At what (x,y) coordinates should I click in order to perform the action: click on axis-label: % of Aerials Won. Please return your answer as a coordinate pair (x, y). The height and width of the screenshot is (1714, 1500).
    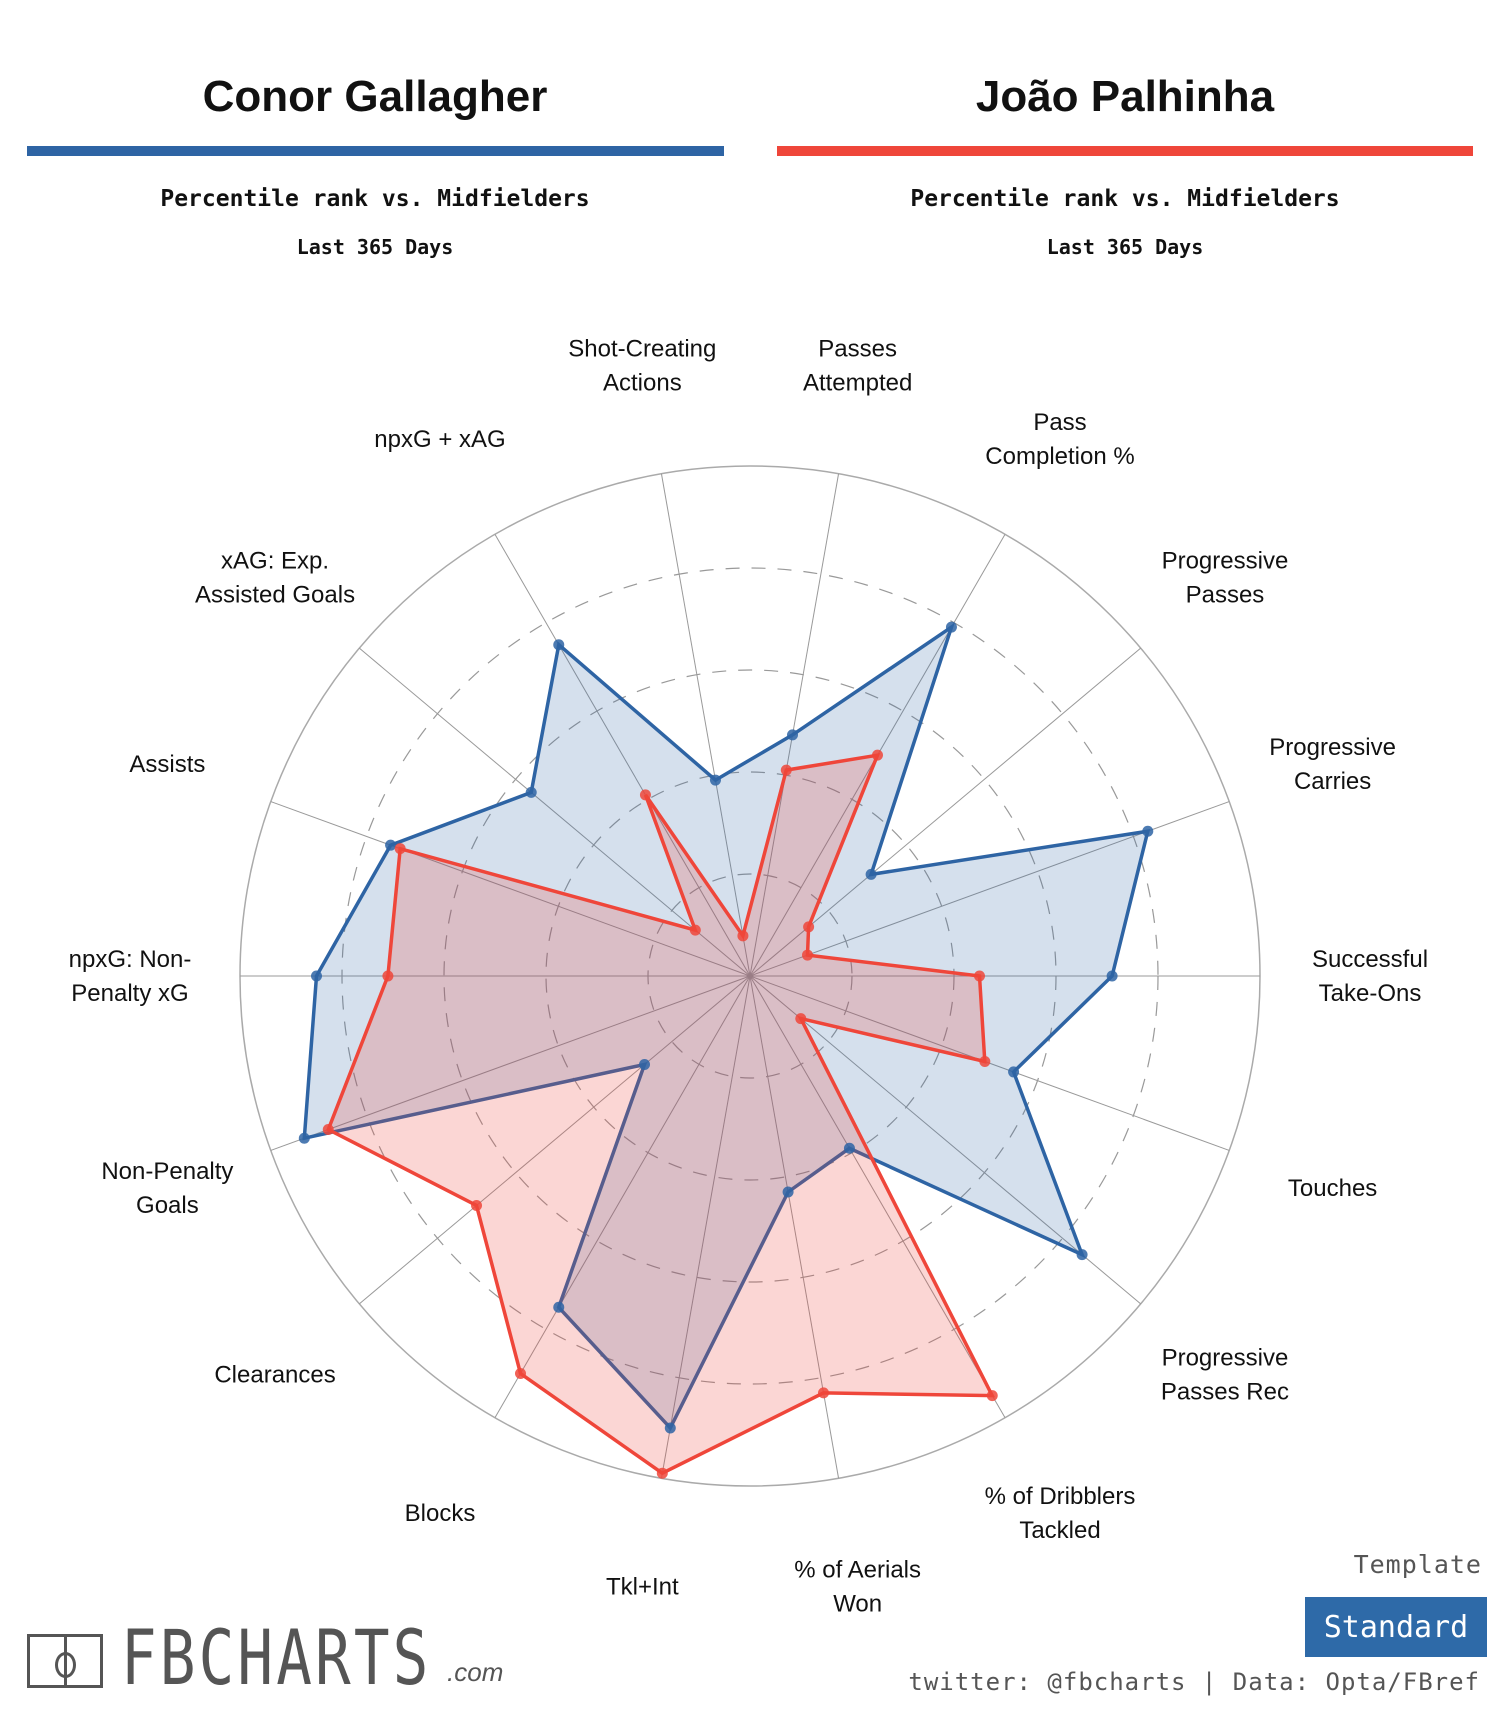
    Looking at the image, I should click on (857, 1587).